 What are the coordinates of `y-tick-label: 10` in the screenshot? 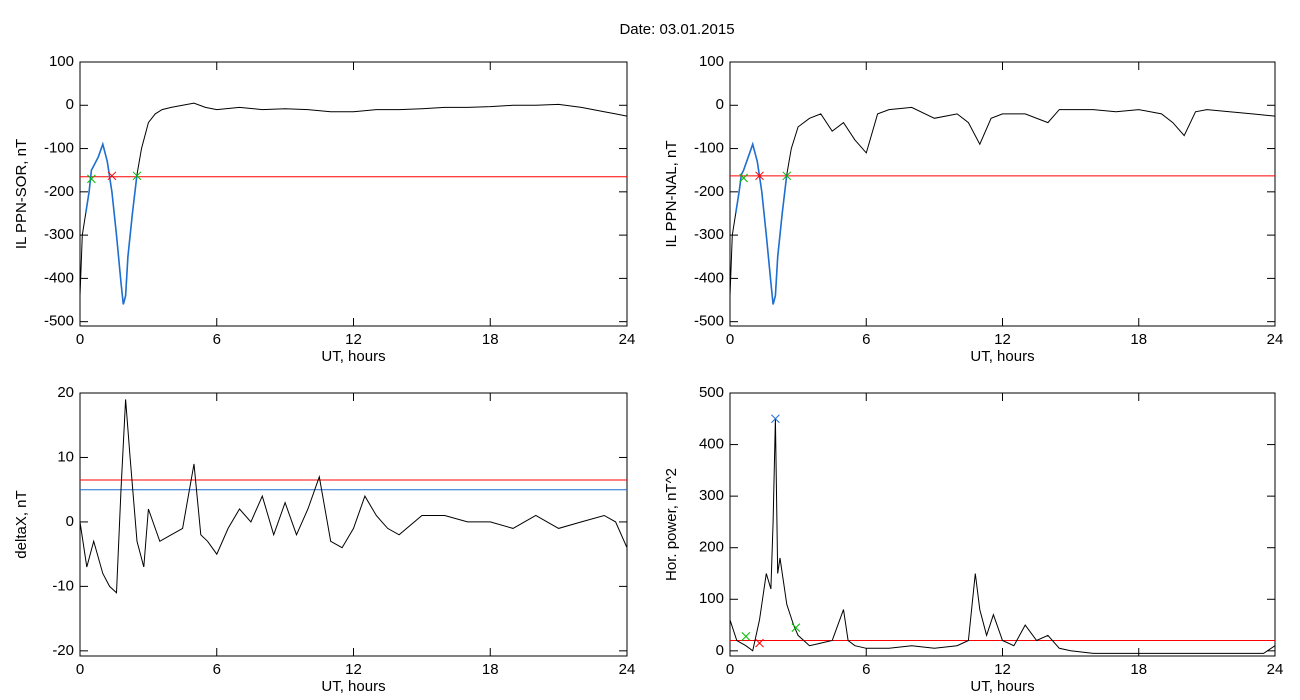 It's located at (65, 456).